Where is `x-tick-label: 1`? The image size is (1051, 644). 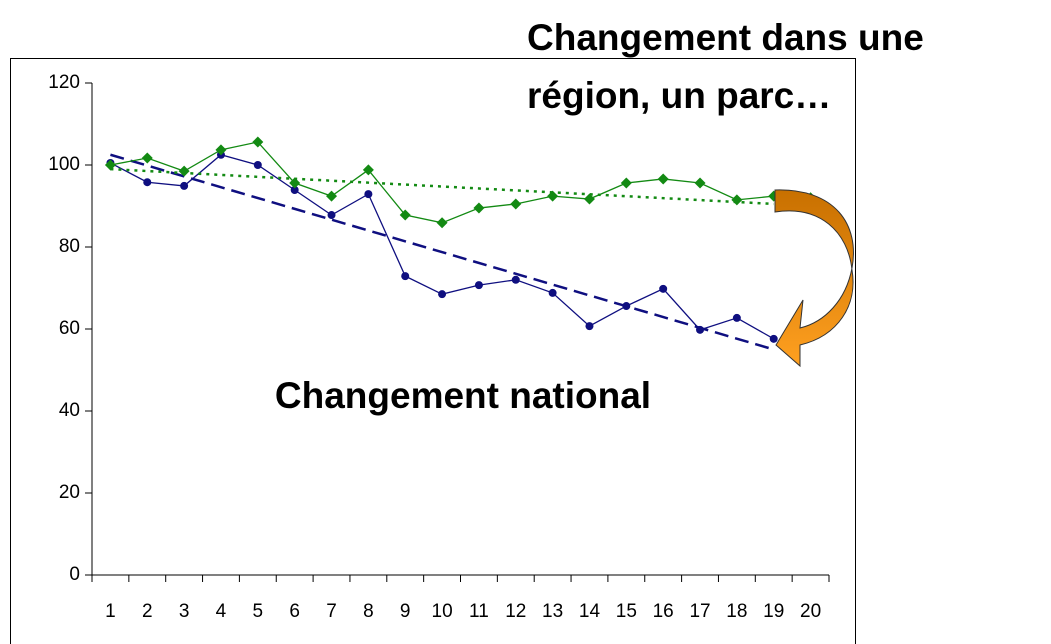 x-tick-label: 1 is located at coordinates (110, 611).